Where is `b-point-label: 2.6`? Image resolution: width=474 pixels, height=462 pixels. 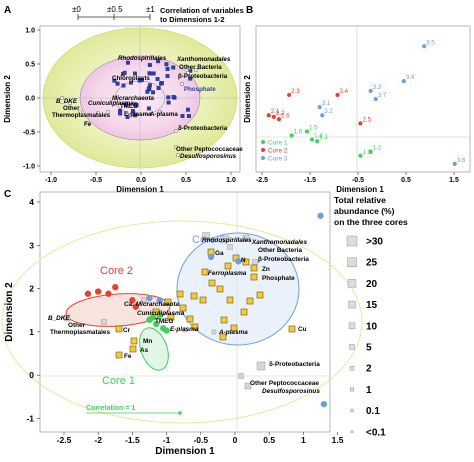 b-point-label: 2.6 is located at coordinates (285, 115).